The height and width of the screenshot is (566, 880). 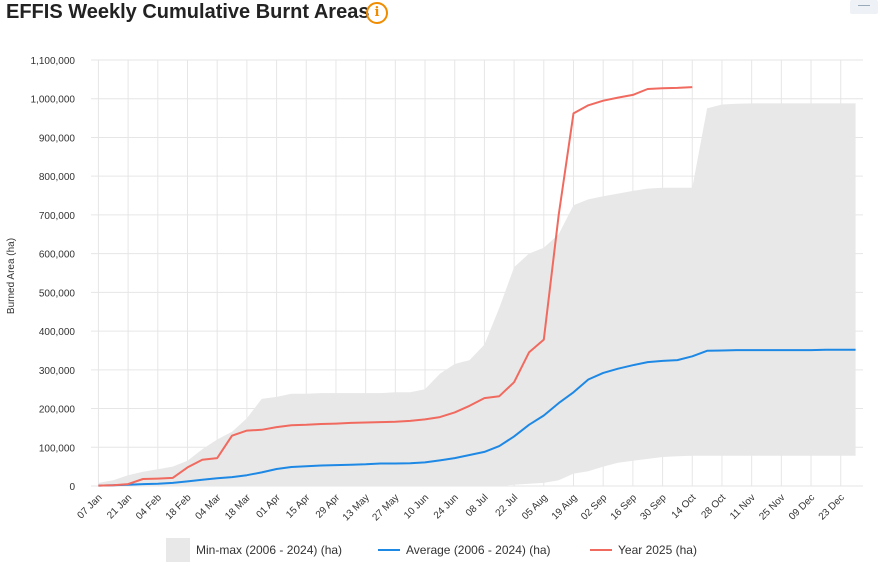 What do you see at coordinates (385, 507) in the screenshot?
I see `x-tick-label: 27 May` at bounding box center [385, 507].